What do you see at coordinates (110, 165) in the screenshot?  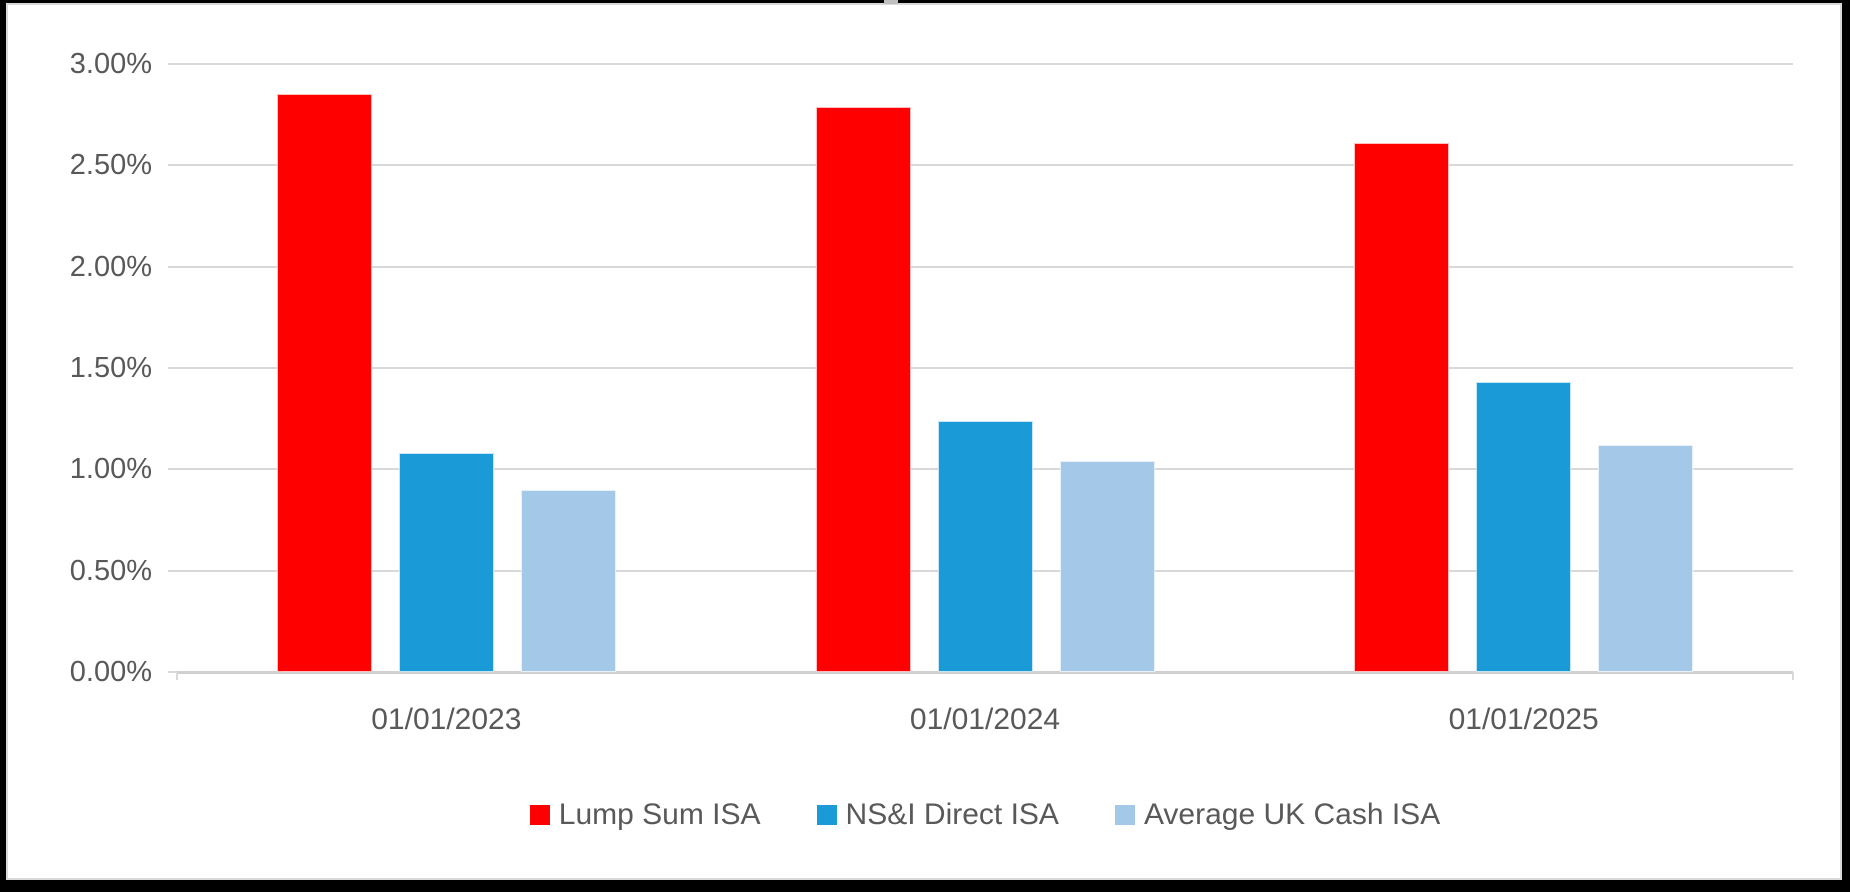 I see `y-axis-tick-label: 2.50%` at bounding box center [110, 165].